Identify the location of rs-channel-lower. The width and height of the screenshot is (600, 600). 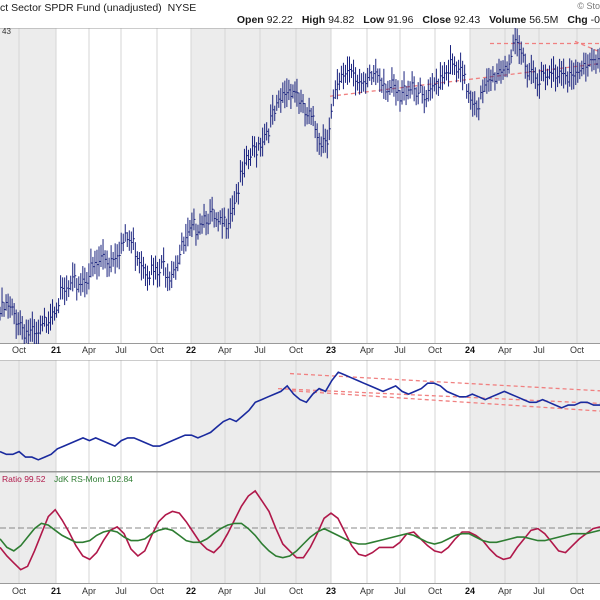
(445, 401).